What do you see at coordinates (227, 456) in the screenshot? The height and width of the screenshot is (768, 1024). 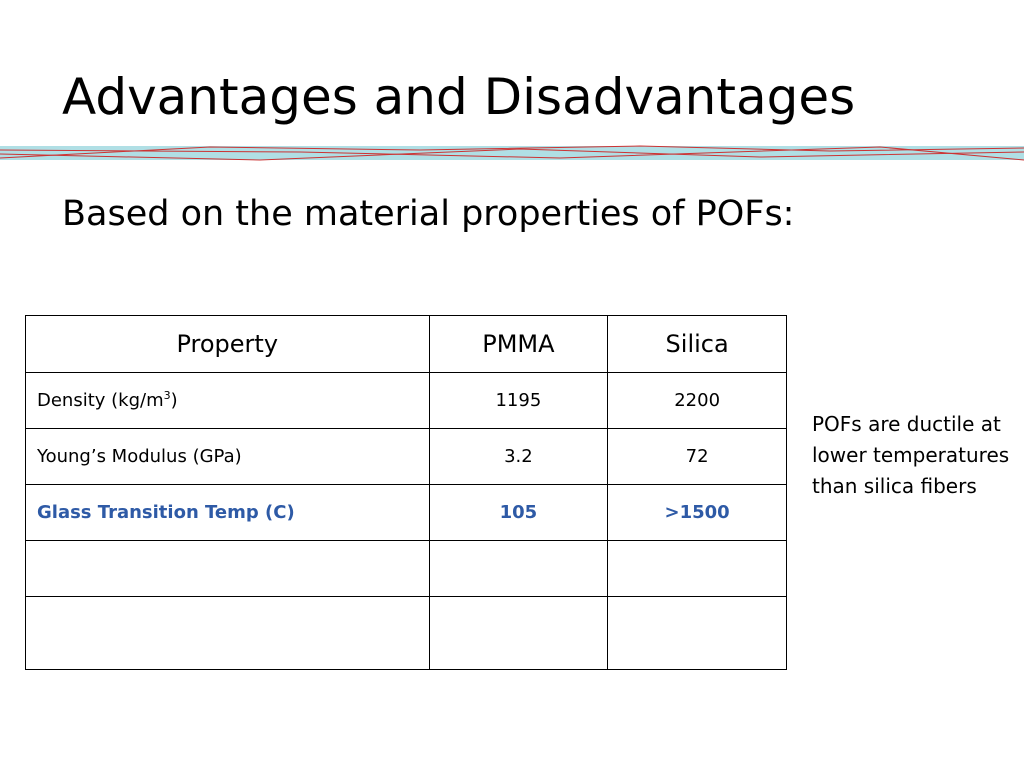 I see `cell-property: Young’s Modulus (GPa)` at bounding box center [227, 456].